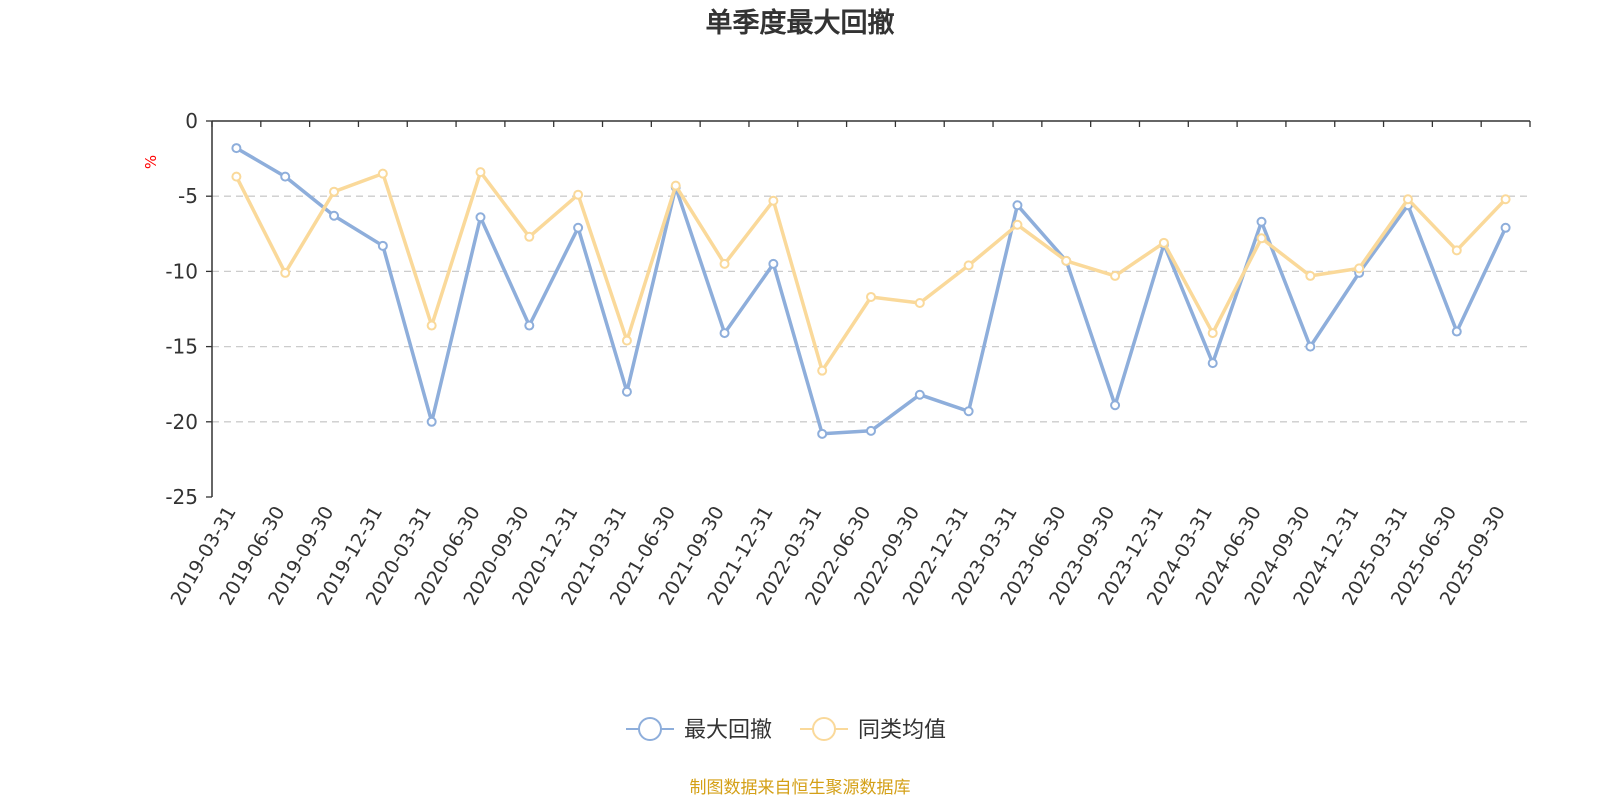  Describe the element at coordinates (786, 730) in the screenshot. I see `legend: 最大回撤 同类均值` at that location.